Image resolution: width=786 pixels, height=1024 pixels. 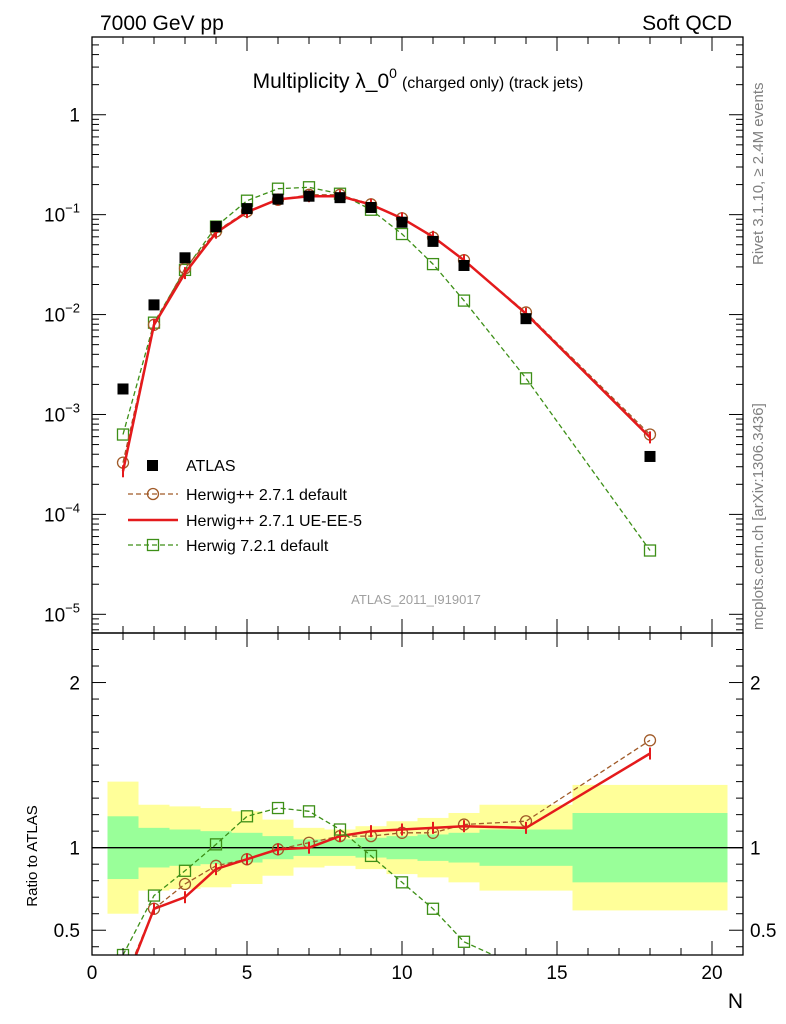 I want to click on header-right: Soft QCD, so click(x=687, y=23).